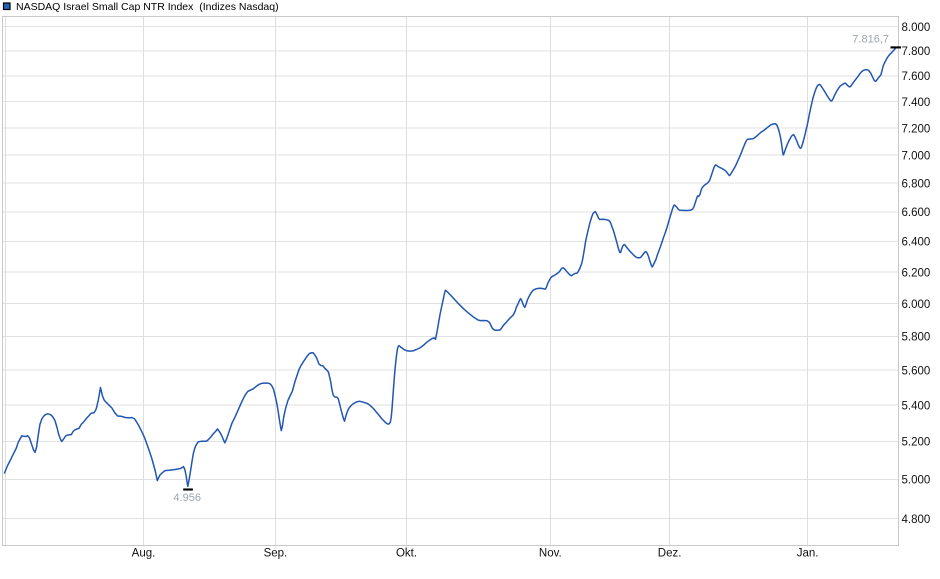 The image size is (940, 579). What do you see at coordinates (916, 406) in the screenshot?
I see `svg-text: 5.400` at bounding box center [916, 406].